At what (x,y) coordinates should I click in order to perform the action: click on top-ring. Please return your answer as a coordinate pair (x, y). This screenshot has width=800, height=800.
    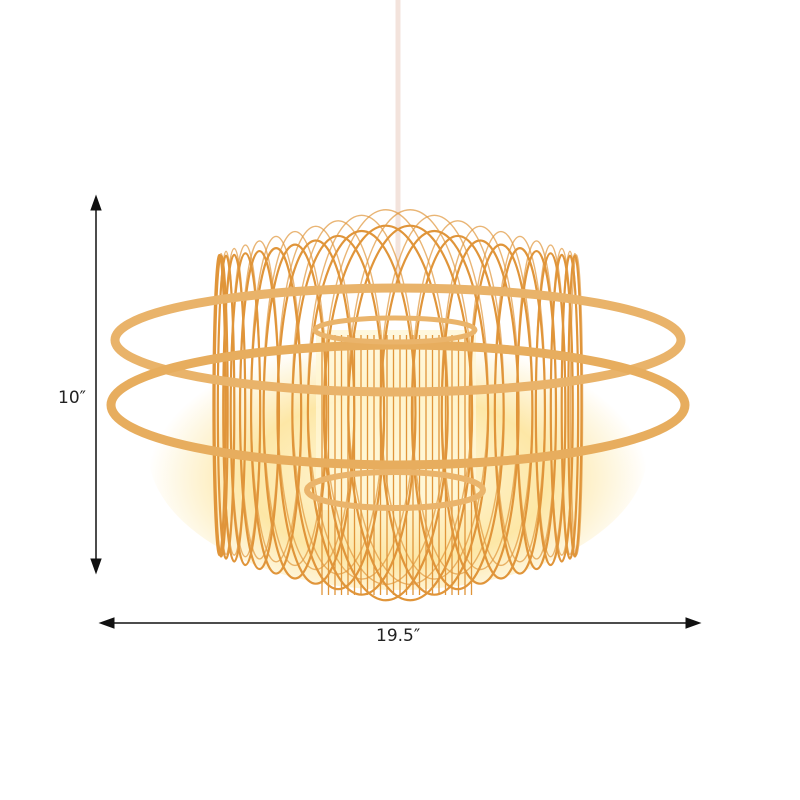
    Looking at the image, I should click on (395, 330).